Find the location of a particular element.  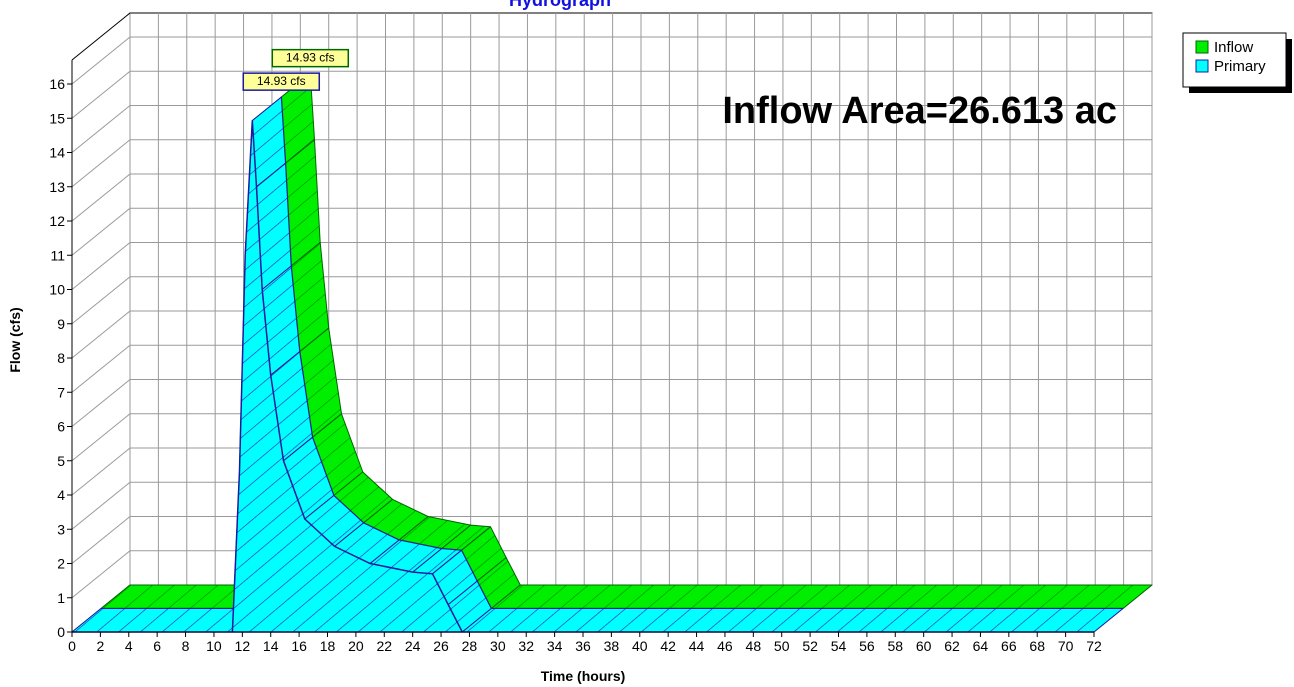

x-tick-label: 38 is located at coordinates (612, 646).